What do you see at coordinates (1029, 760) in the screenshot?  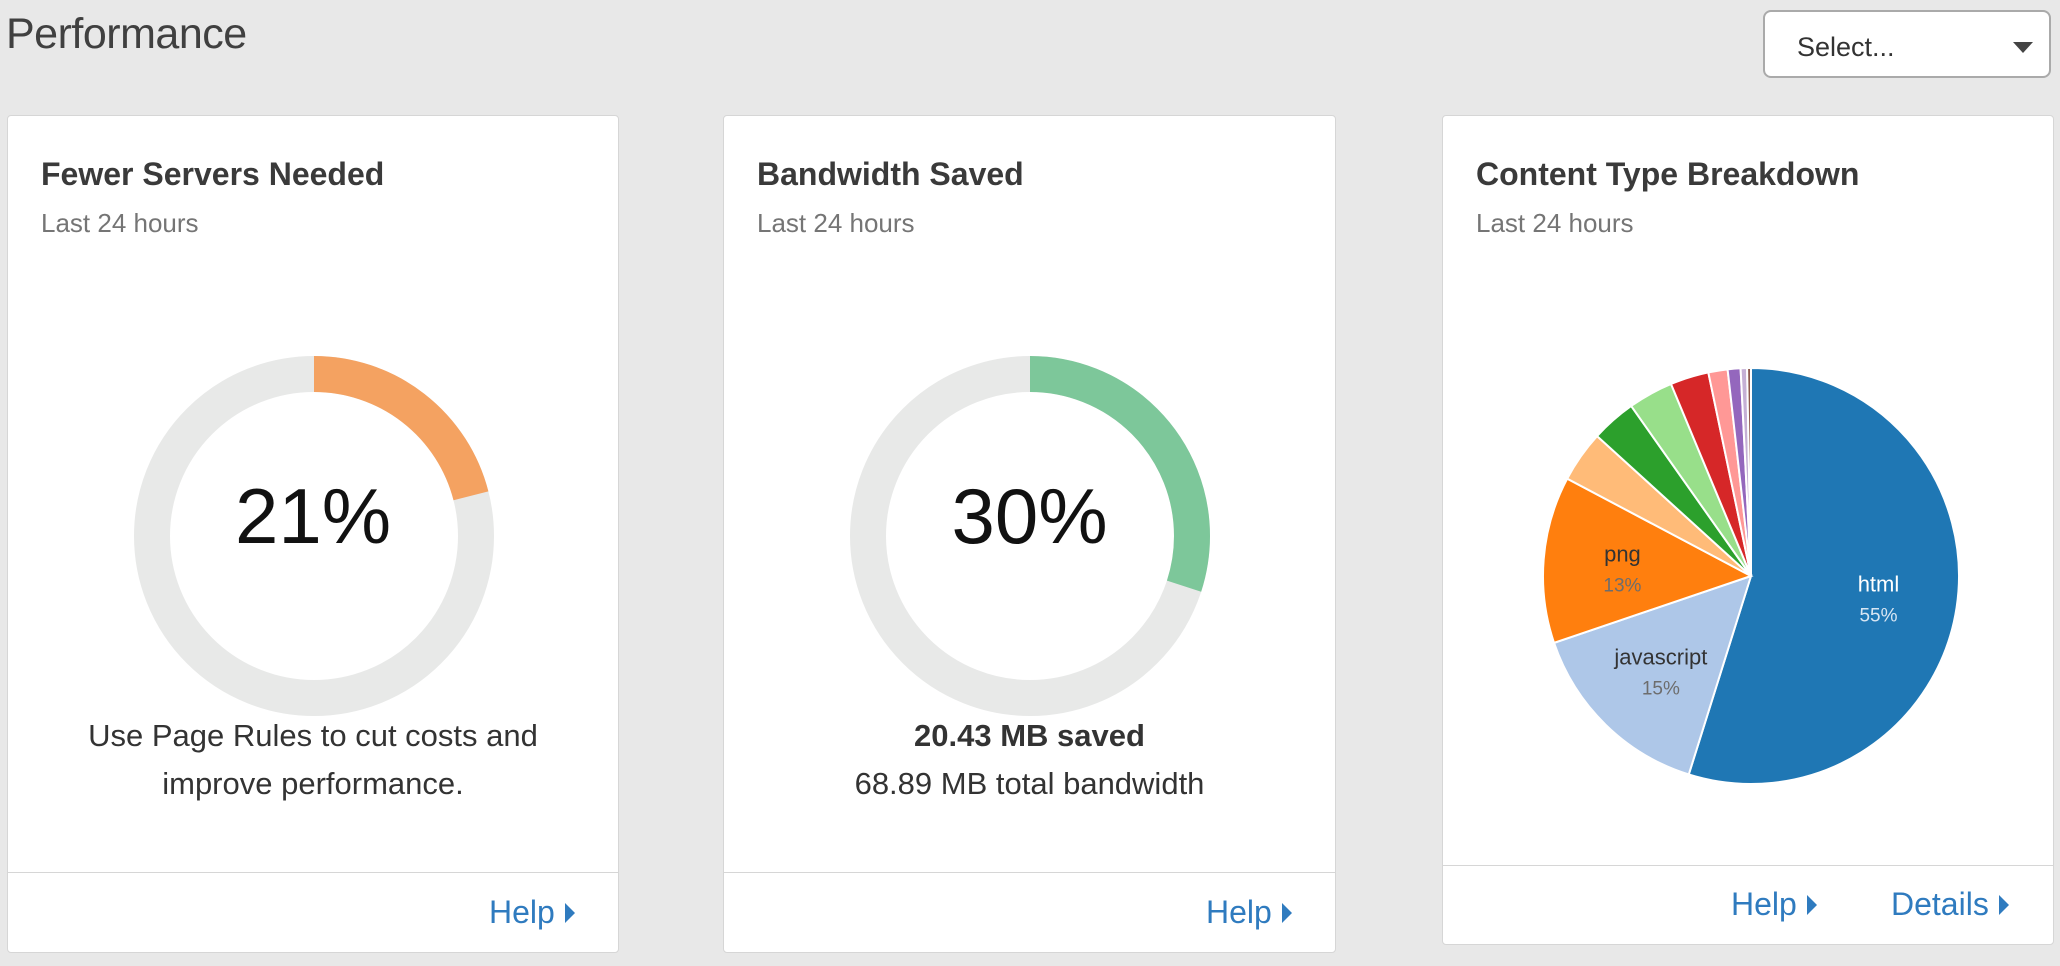 I see `bandwidth-message: 20.43 MB saved 68.89 MB total bandwidth` at bounding box center [1029, 760].